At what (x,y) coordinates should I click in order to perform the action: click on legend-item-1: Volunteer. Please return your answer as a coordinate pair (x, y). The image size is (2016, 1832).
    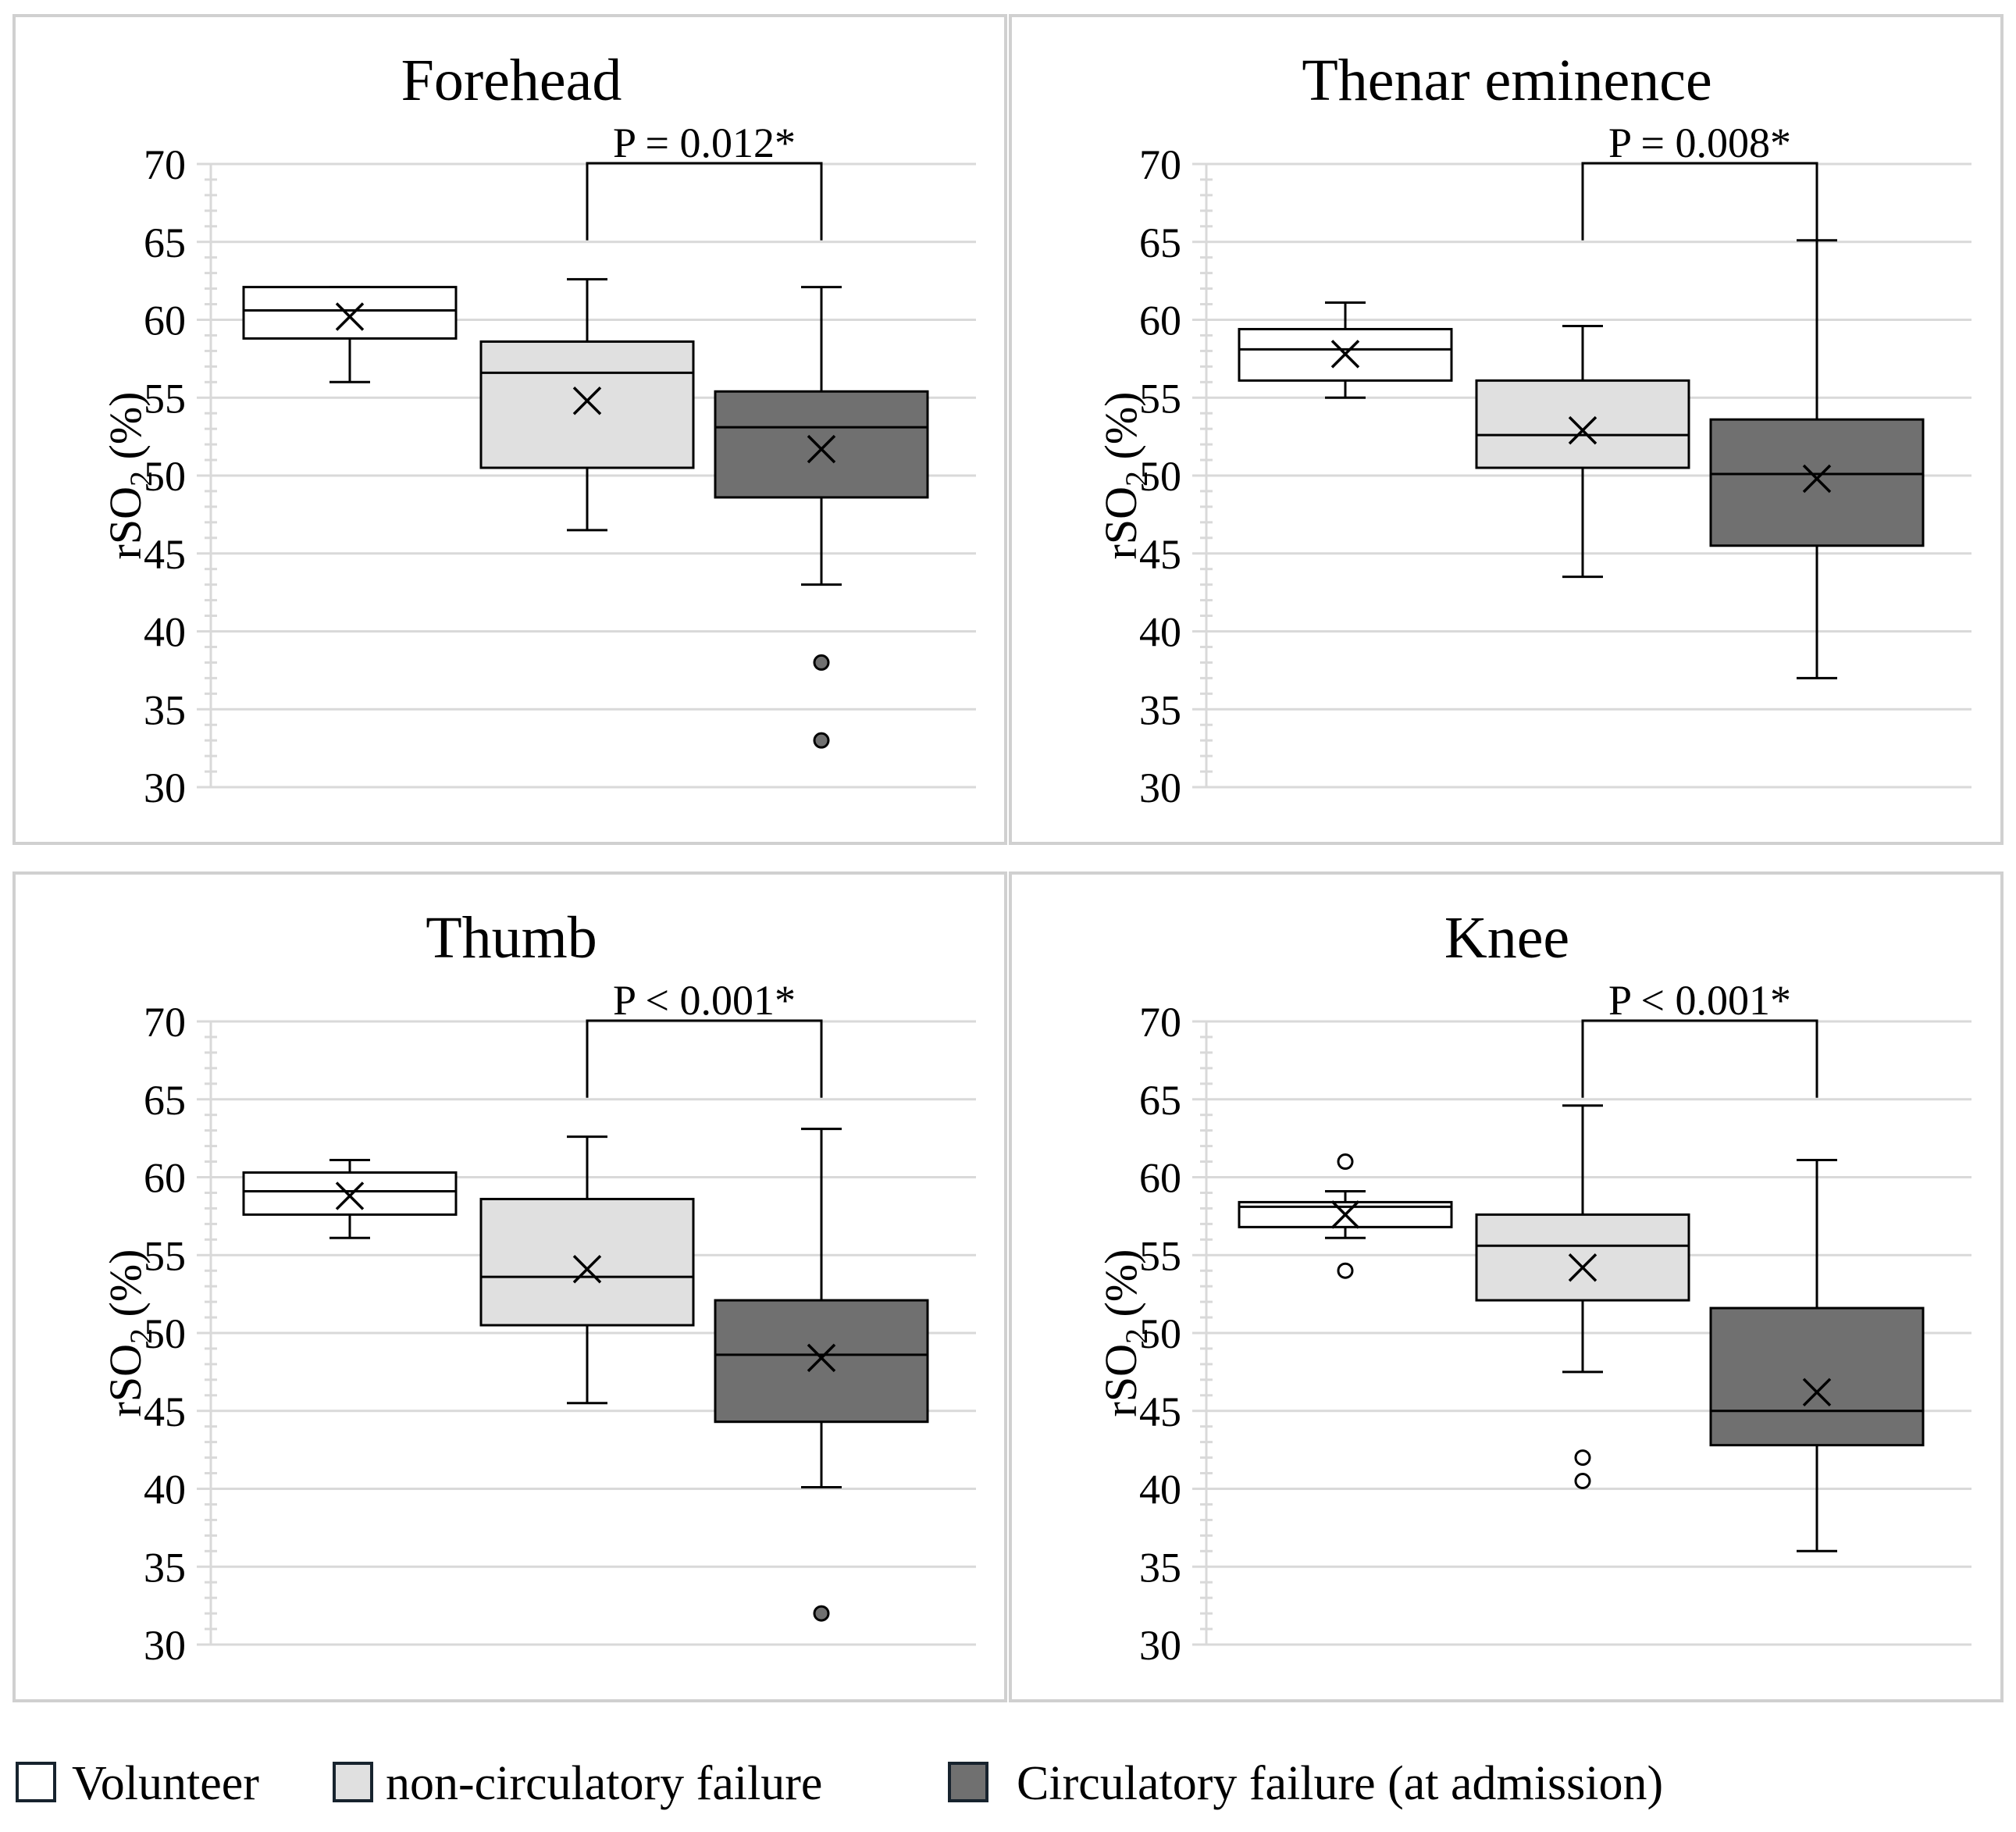
    Looking at the image, I should click on (137, 1783).